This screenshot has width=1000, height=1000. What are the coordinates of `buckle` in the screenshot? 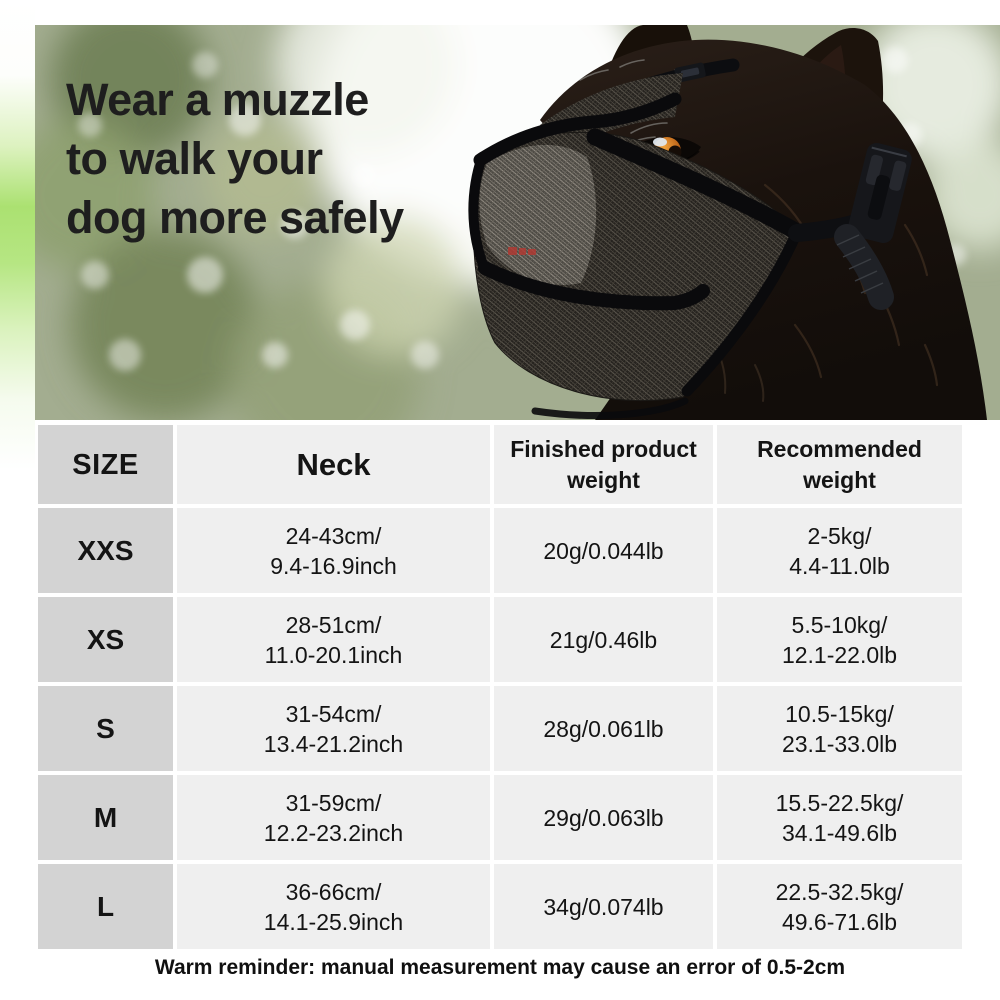 It's located at (880, 193).